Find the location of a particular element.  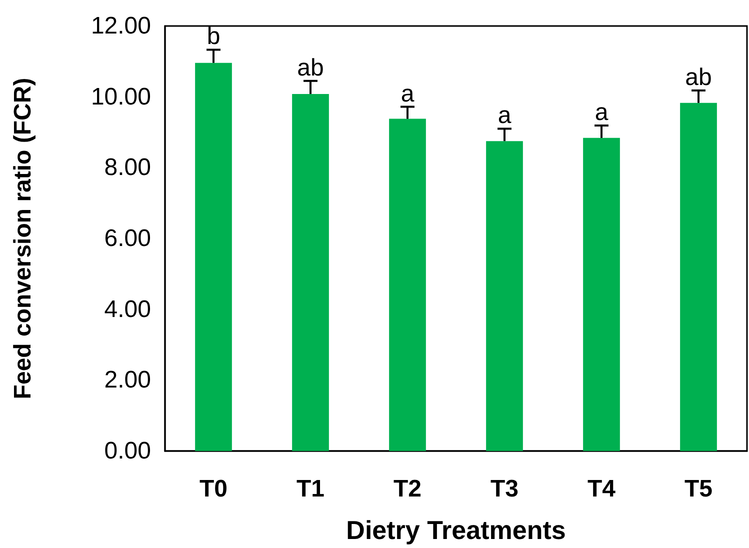

y-tick-label: 2.00 is located at coordinates (127, 380).